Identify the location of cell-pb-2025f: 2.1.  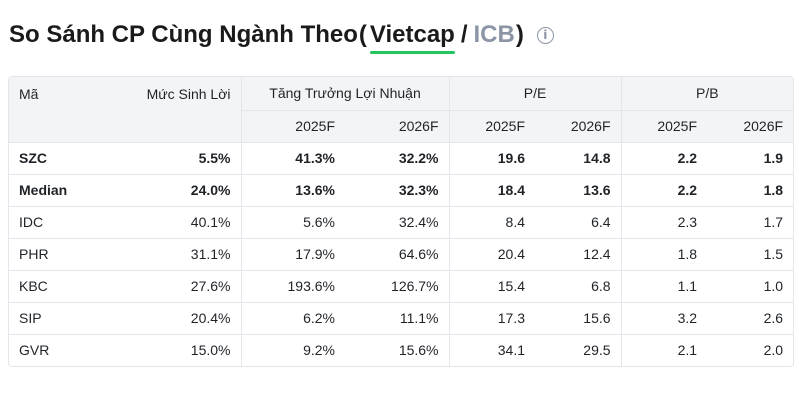
(664, 349).